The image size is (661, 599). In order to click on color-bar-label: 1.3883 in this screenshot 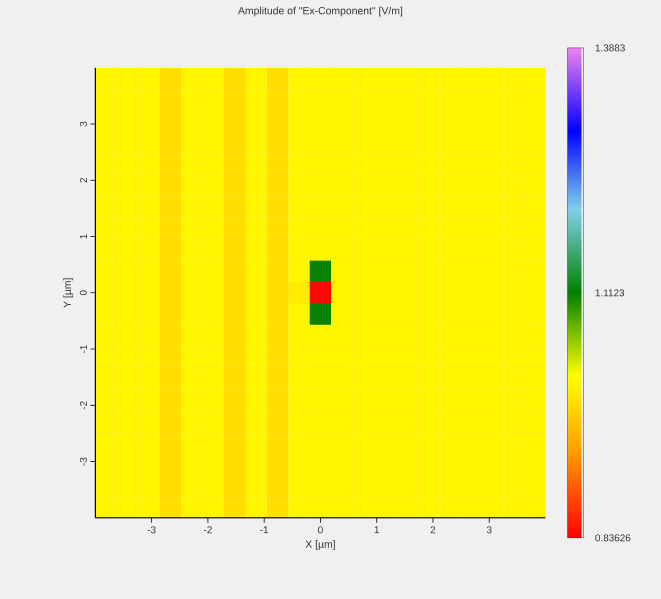, I will do `click(610, 48)`.